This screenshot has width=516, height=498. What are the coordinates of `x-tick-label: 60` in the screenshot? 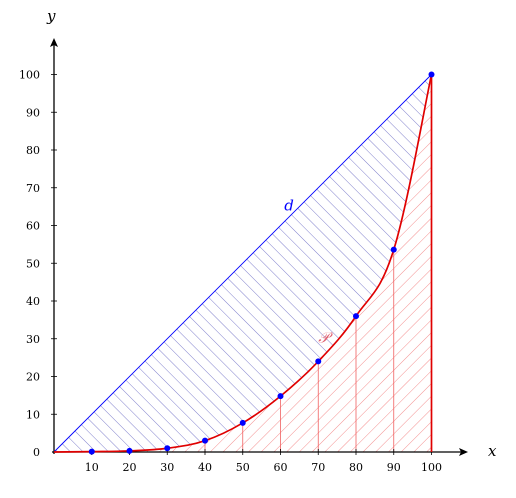 It's located at (281, 467).